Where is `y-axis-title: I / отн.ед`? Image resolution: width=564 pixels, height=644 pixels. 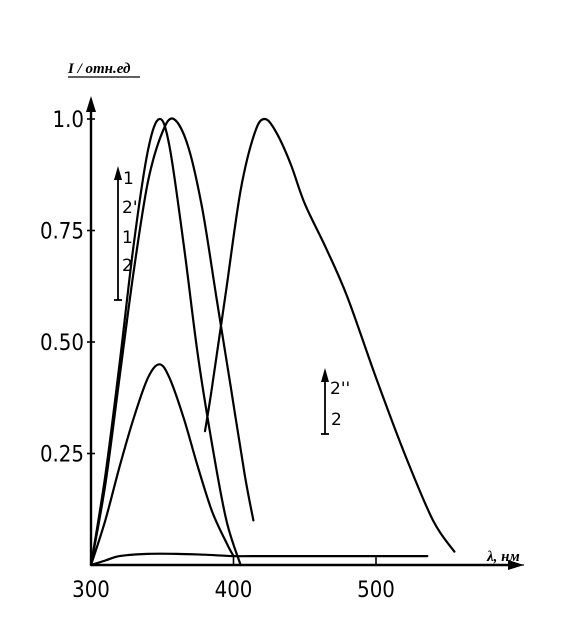
y-axis-title: I / отн.ед is located at coordinates (99, 69).